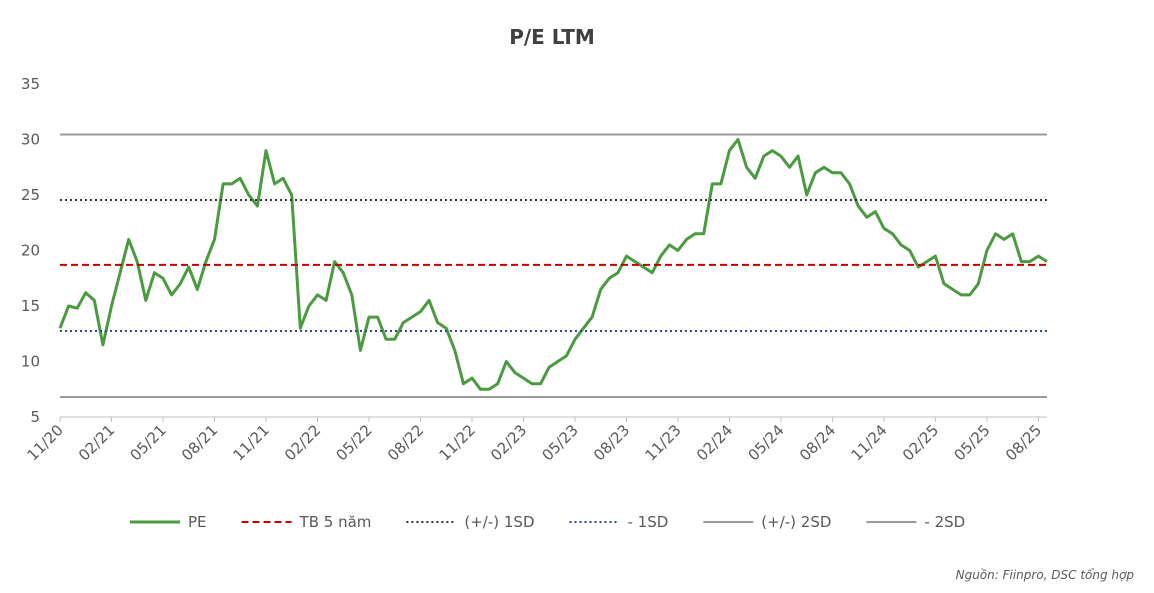  What do you see at coordinates (971, 442) in the screenshot?
I see `x-tick-label: 05/25` at bounding box center [971, 442].